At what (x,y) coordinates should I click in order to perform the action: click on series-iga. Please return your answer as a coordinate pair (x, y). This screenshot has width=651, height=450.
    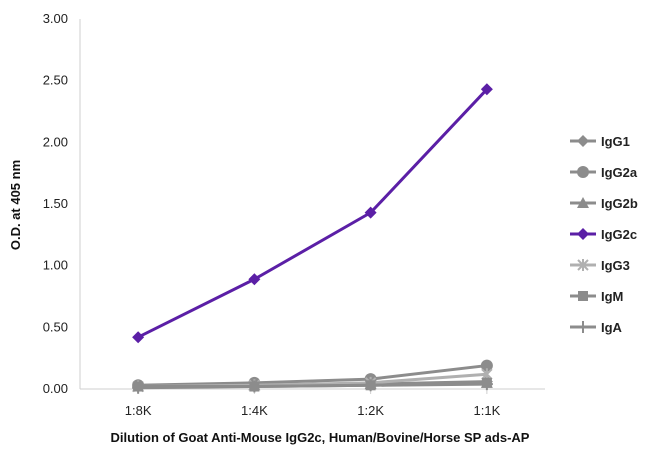
    Looking at the image, I should click on (312, 386).